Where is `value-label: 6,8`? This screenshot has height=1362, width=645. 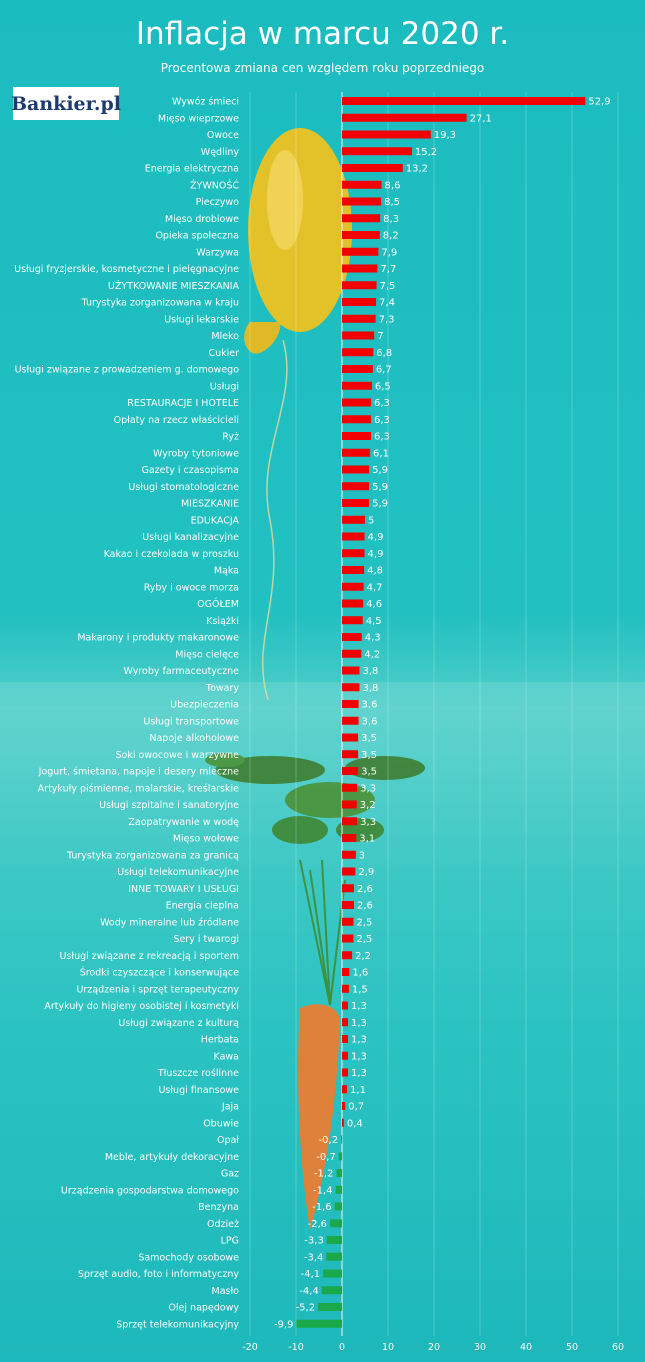
value-label: 6,8 is located at coordinates (384, 353).